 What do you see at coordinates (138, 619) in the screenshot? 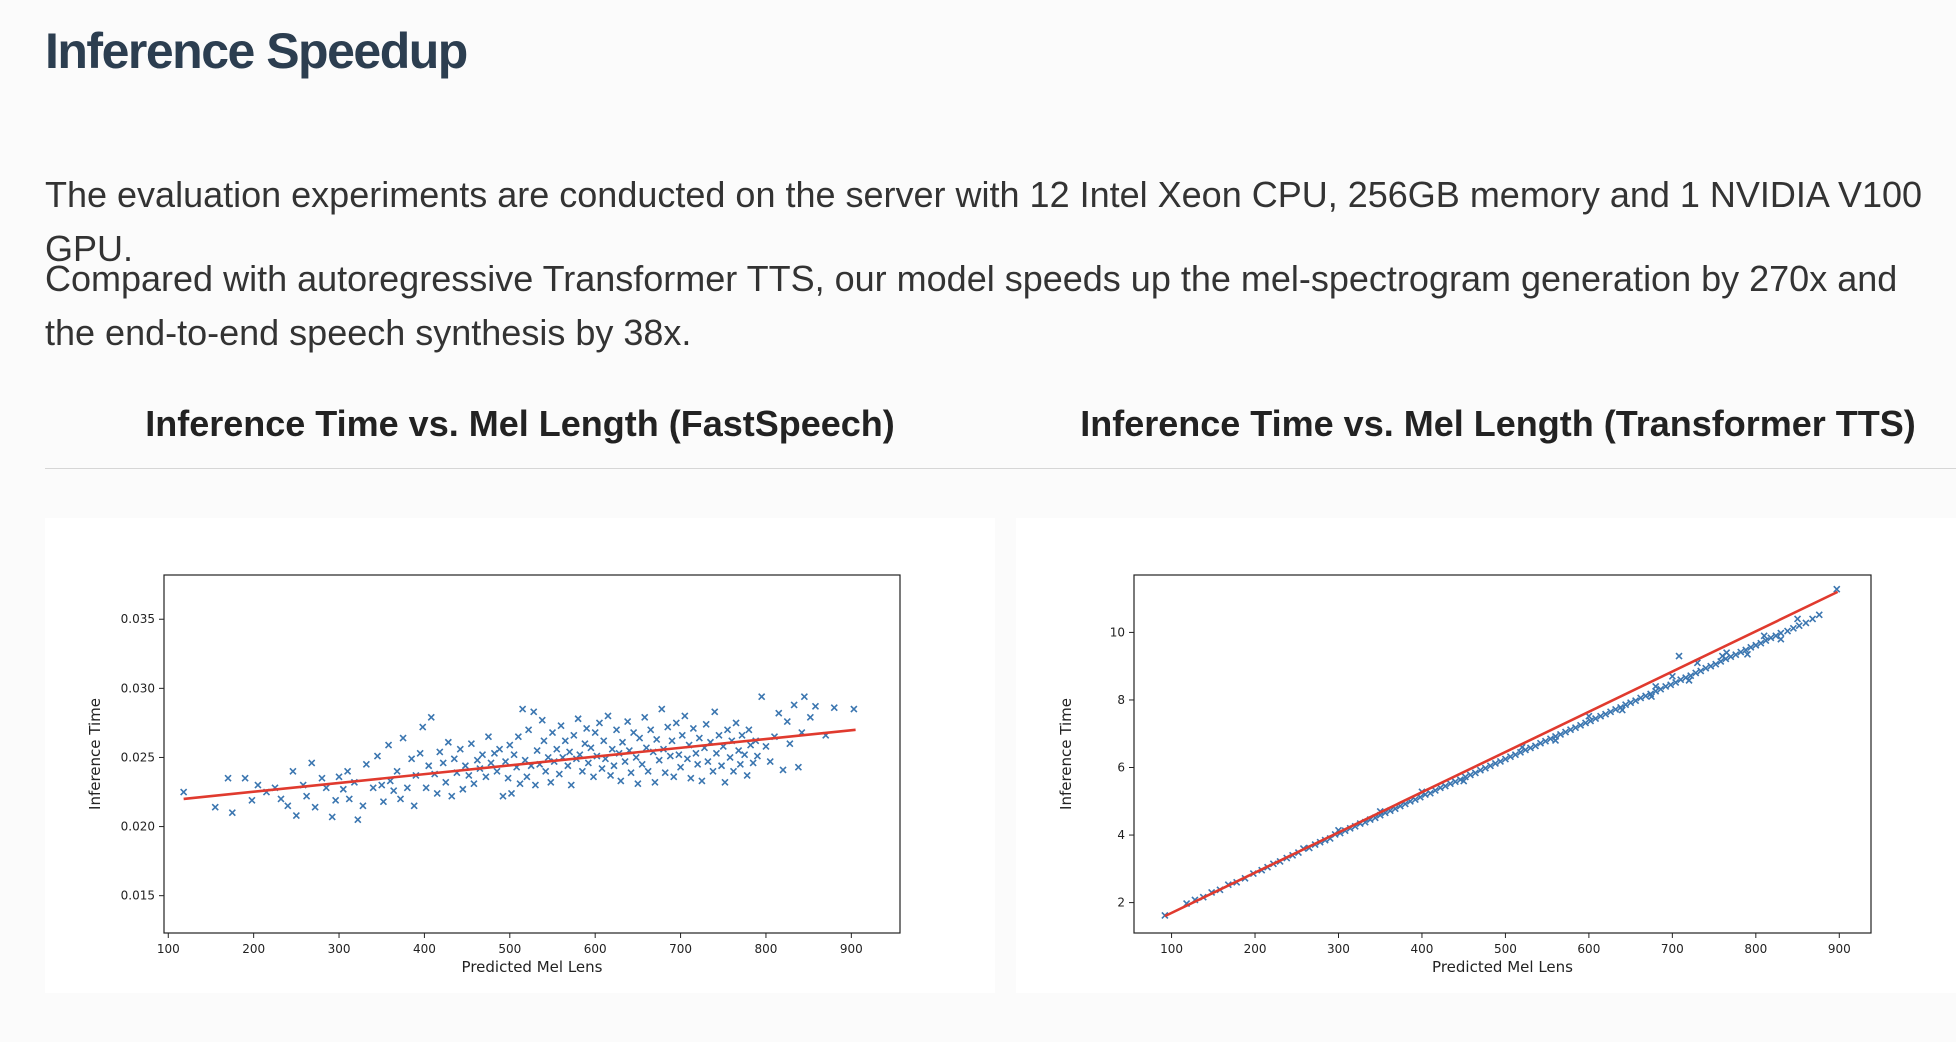
I see `y-tick-label: 0.035` at bounding box center [138, 619].